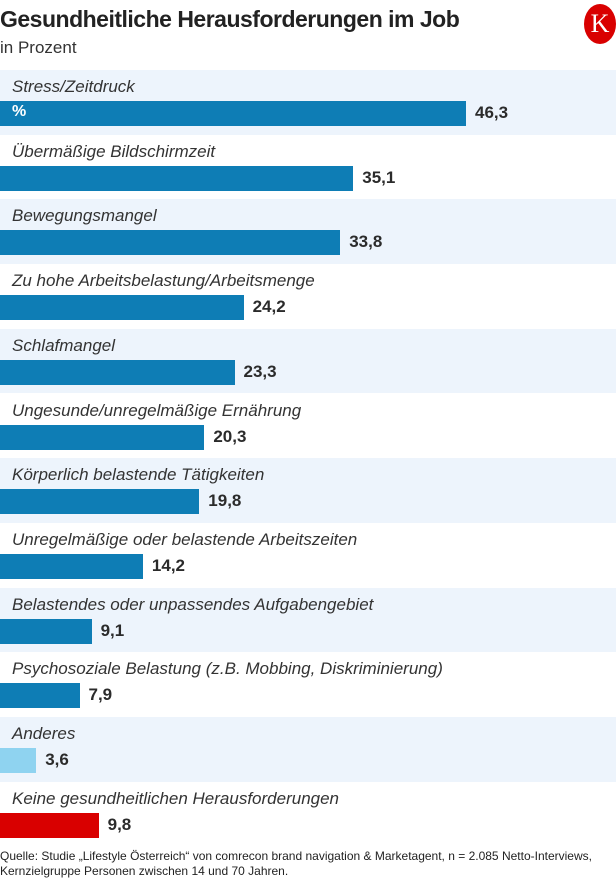 The image size is (616, 888). I want to click on value-label: 46,3, so click(492, 112).